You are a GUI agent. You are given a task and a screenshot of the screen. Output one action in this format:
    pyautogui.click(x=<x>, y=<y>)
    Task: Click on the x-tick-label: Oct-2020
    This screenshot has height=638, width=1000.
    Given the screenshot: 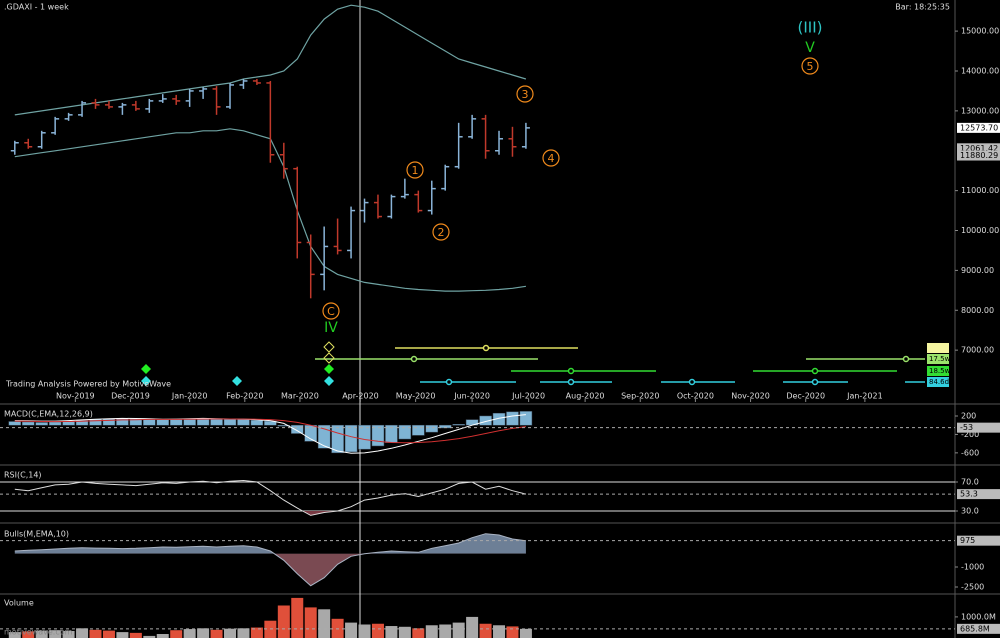 What is the action you would take?
    pyautogui.click(x=695, y=396)
    